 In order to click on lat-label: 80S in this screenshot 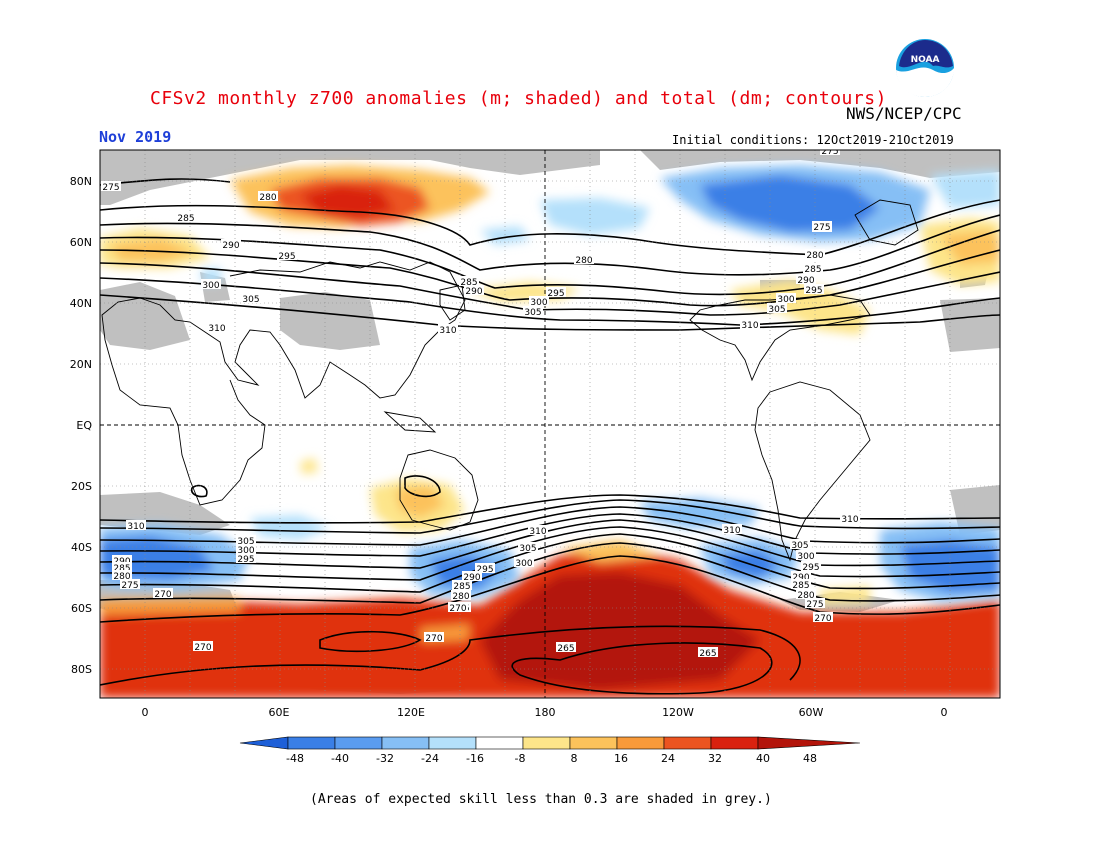, I will do `click(81, 669)`.